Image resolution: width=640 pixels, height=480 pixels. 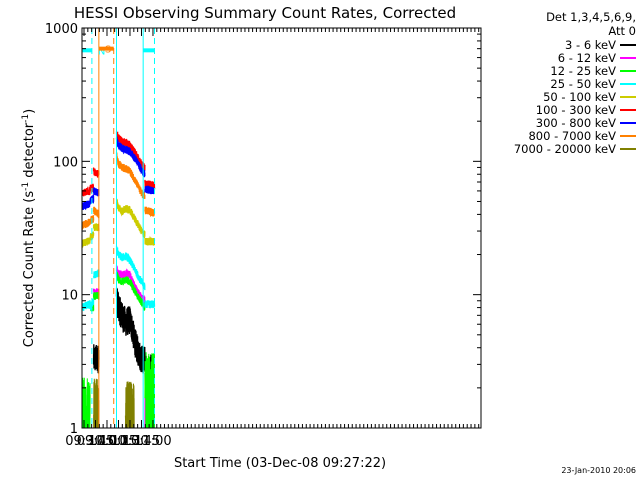 What do you see at coordinates (591, 17) in the screenshot?
I see `legend-header-detectors: Det 1,3,4,5,6,9,` at bounding box center [591, 17].